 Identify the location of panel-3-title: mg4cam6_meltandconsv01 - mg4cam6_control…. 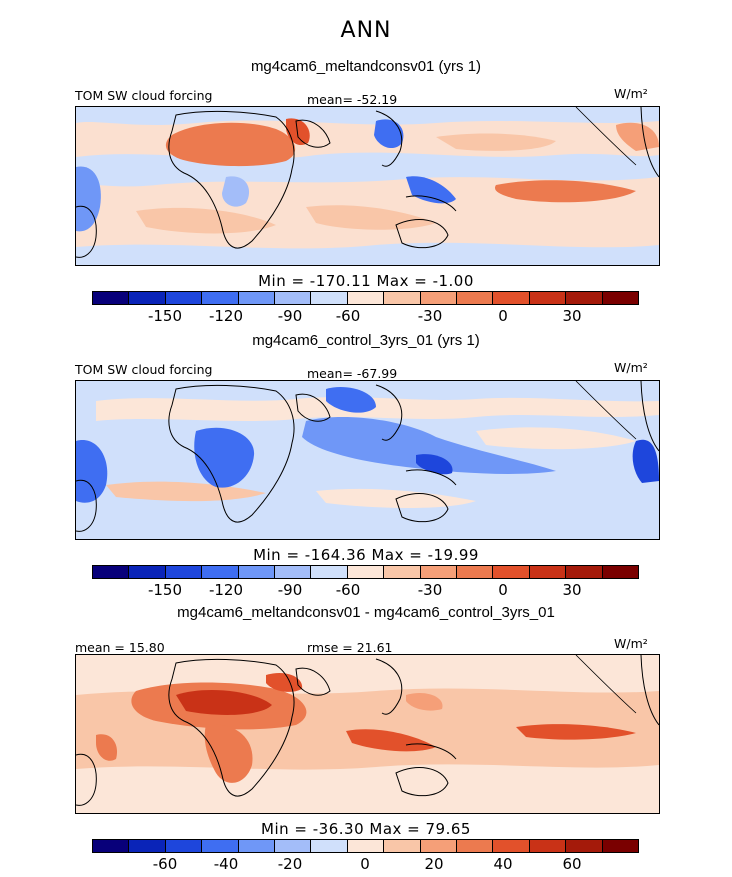
(366, 612).